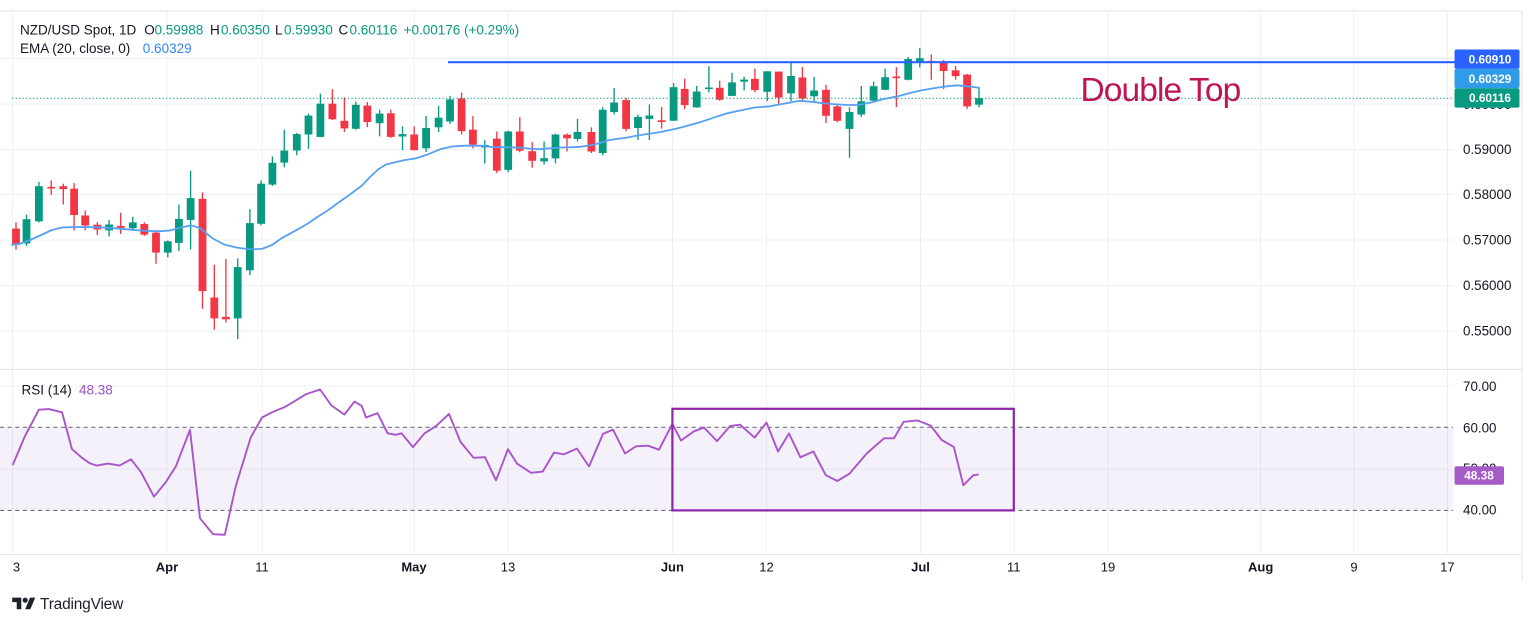  I want to click on svg-text: 9, so click(1353, 567).